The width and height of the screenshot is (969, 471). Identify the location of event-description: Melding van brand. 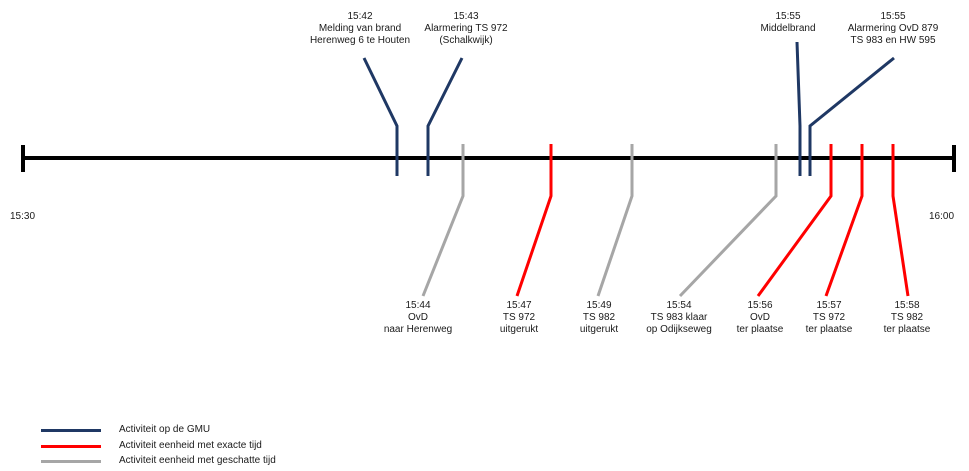
(360, 28).